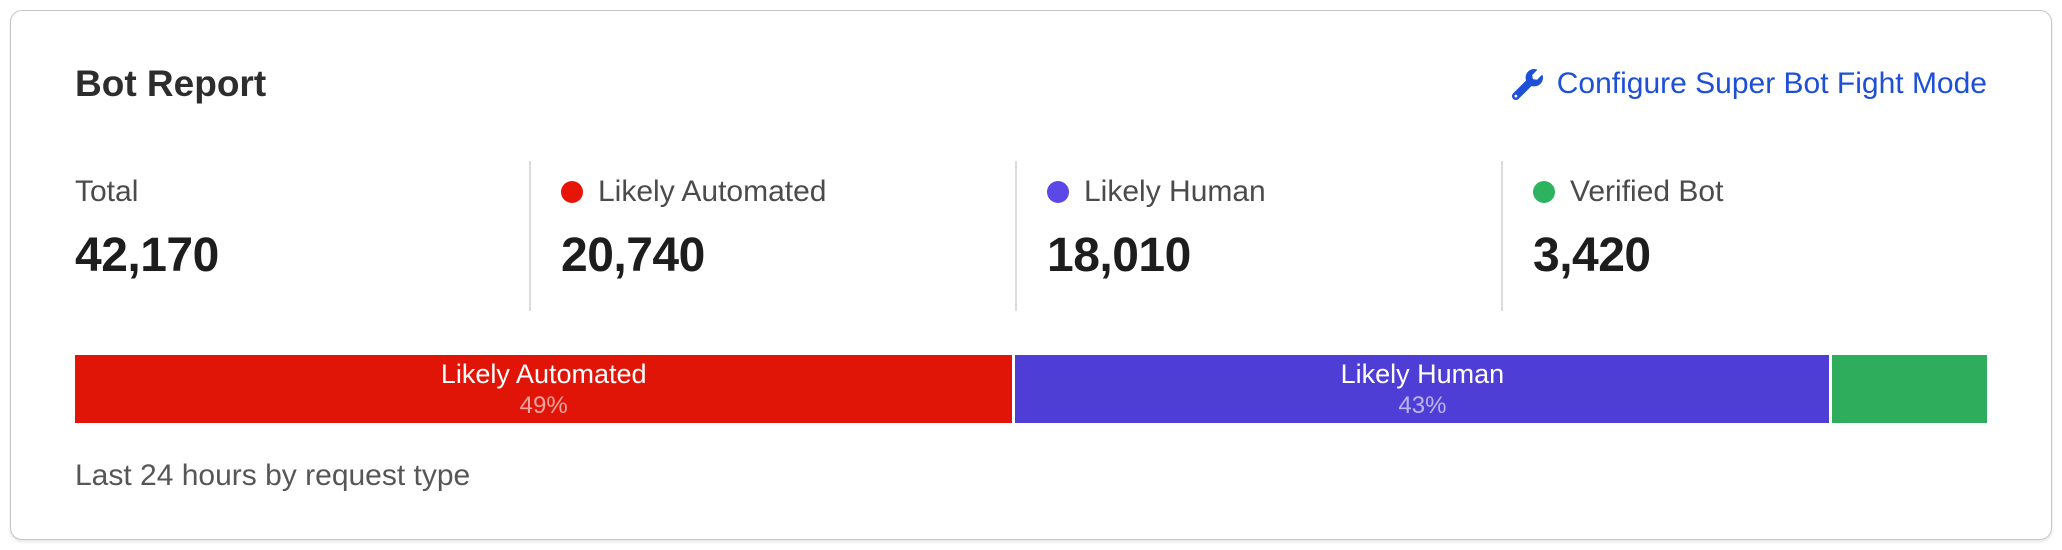 This screenshot has height=550, width=2062. I want to click on stat-likely-automated-value: 20,740, so click(633, 255).